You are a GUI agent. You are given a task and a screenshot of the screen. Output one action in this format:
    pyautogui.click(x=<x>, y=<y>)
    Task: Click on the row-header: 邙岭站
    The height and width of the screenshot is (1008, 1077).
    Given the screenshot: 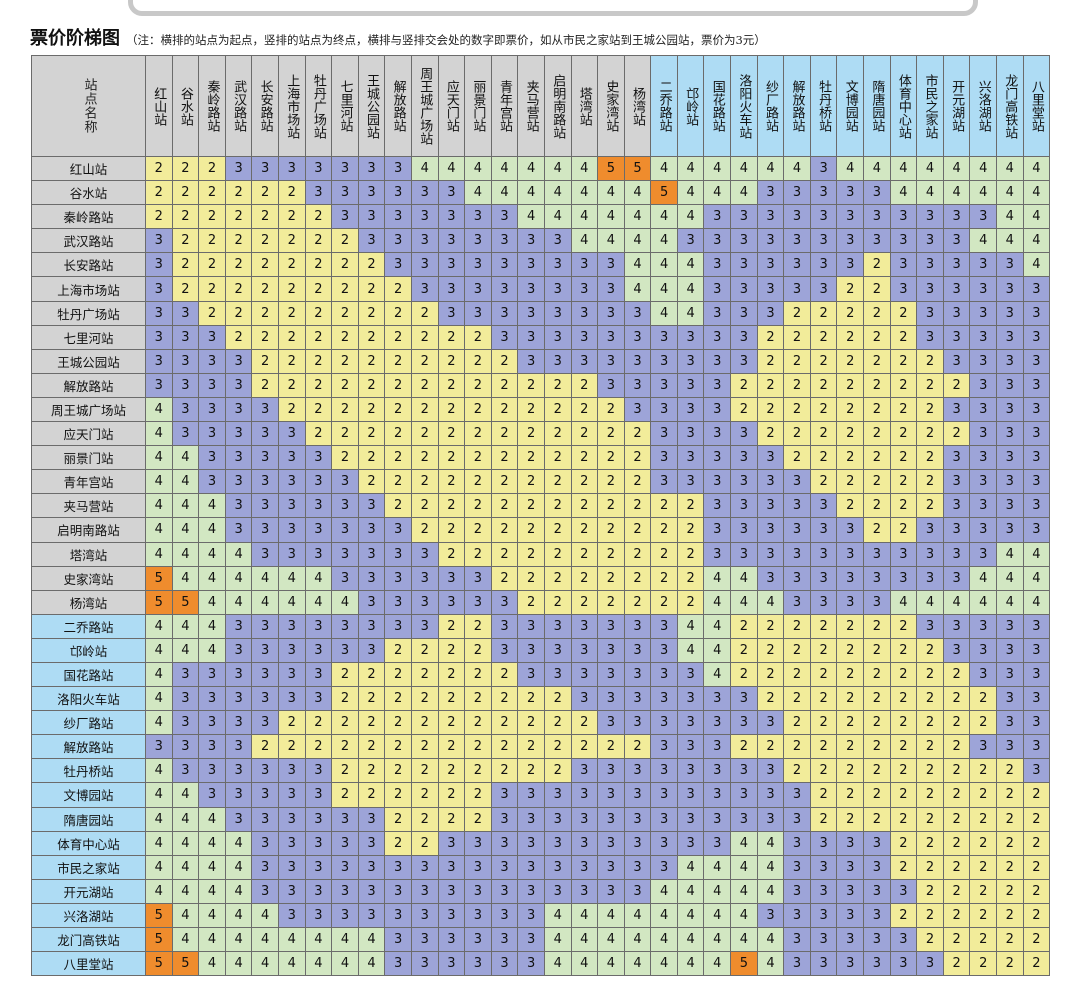 What is the action you would take?
    pyautogui.click(x=88, y=650)
    